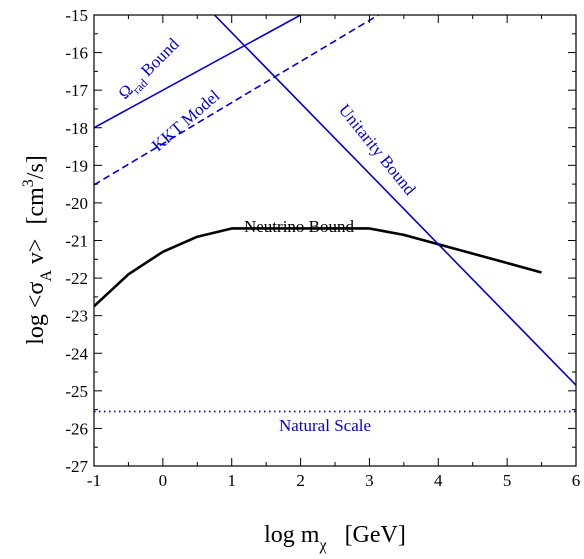  Describe the element at coordinates (76, 466) in the screenshot. I see `y-tick-label: -27` at that location.